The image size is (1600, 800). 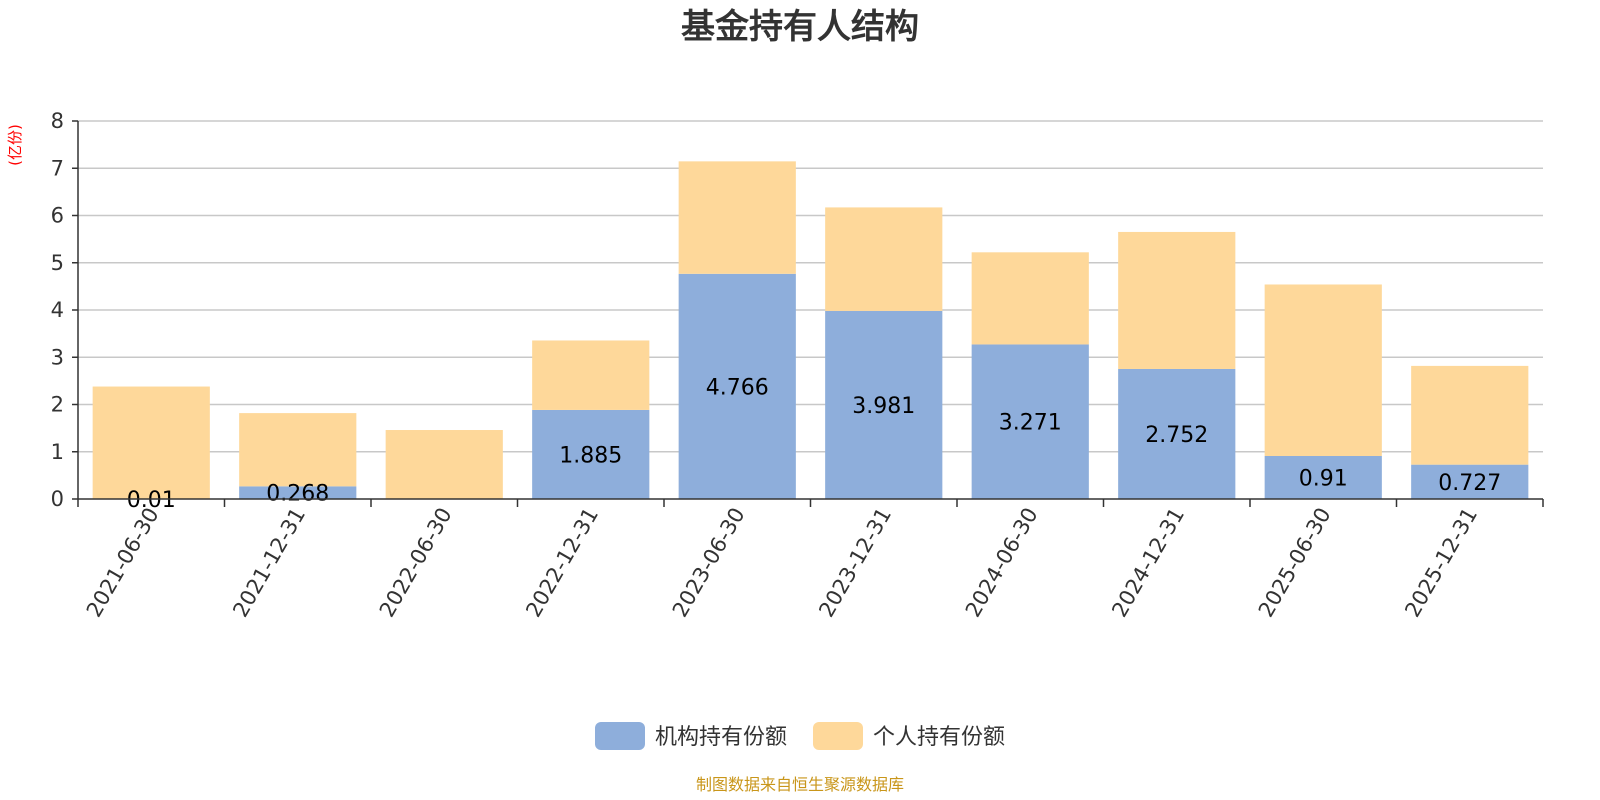 What do you see at coordinates (15, 145) in the screenshot?
I see `y-axis-unit-label: (亿份)` at bounding box center [15, 145].